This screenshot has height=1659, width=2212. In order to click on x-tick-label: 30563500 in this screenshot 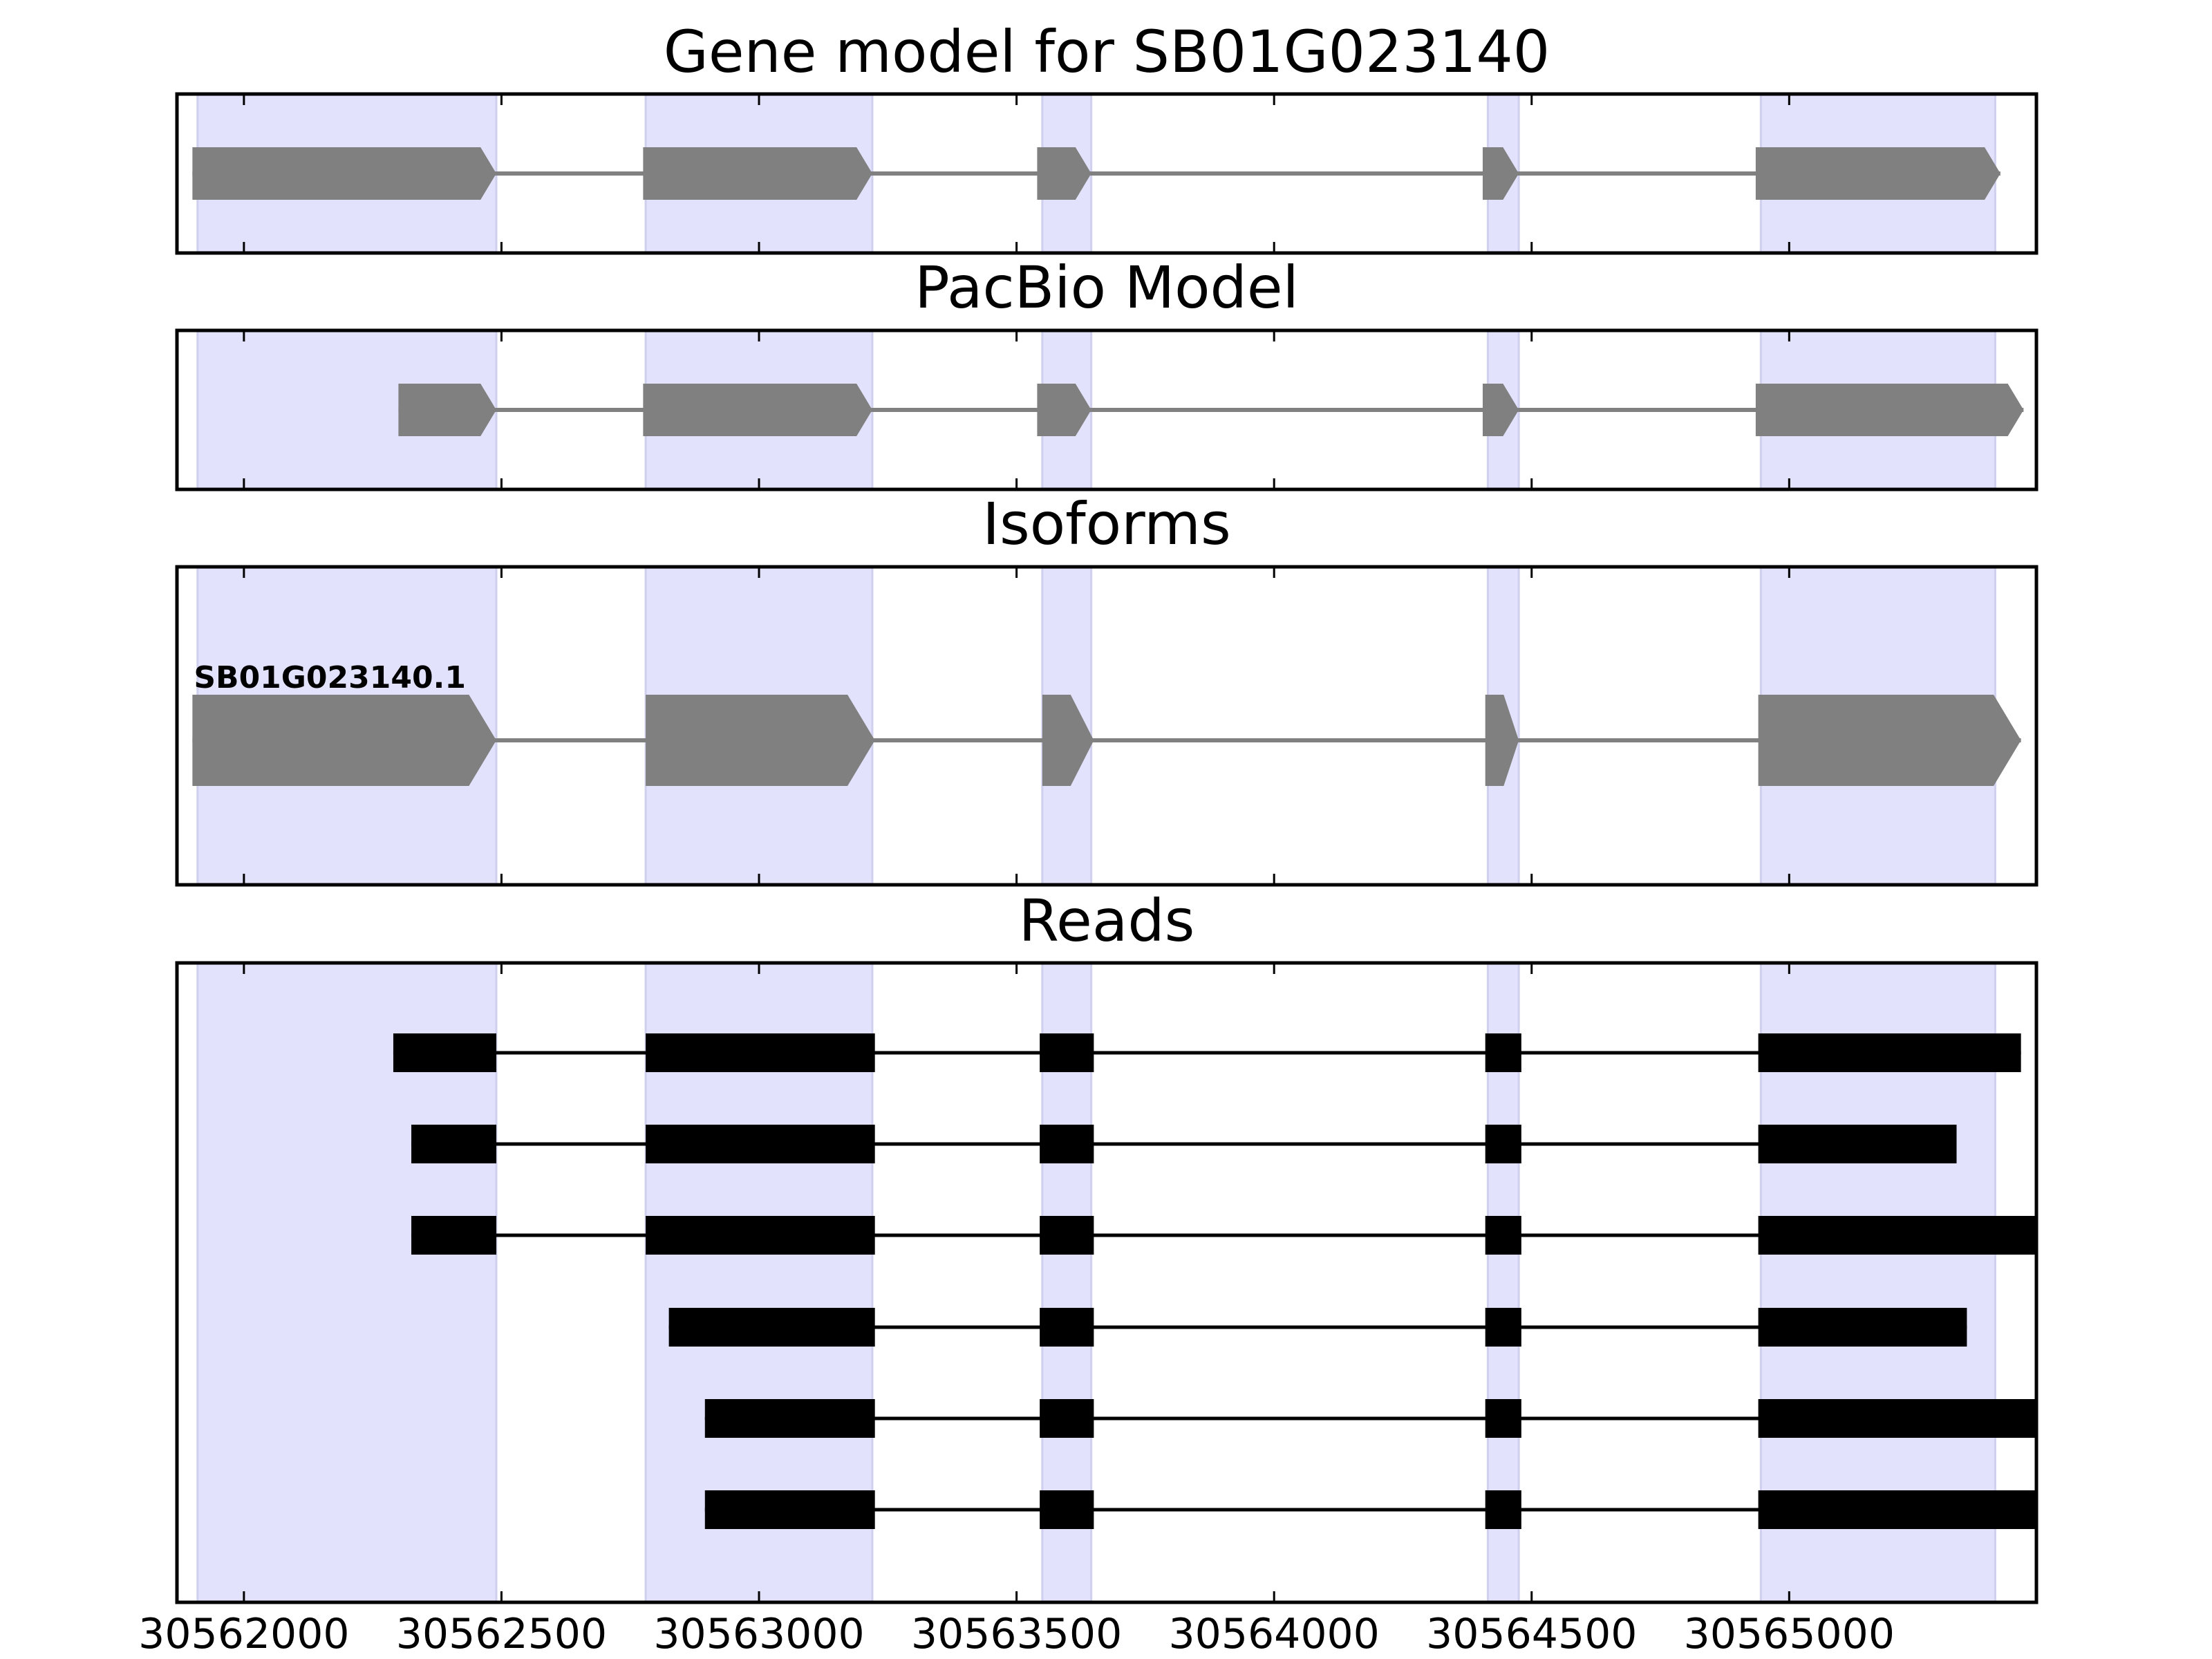, I will do `click(1016, 1634)`.